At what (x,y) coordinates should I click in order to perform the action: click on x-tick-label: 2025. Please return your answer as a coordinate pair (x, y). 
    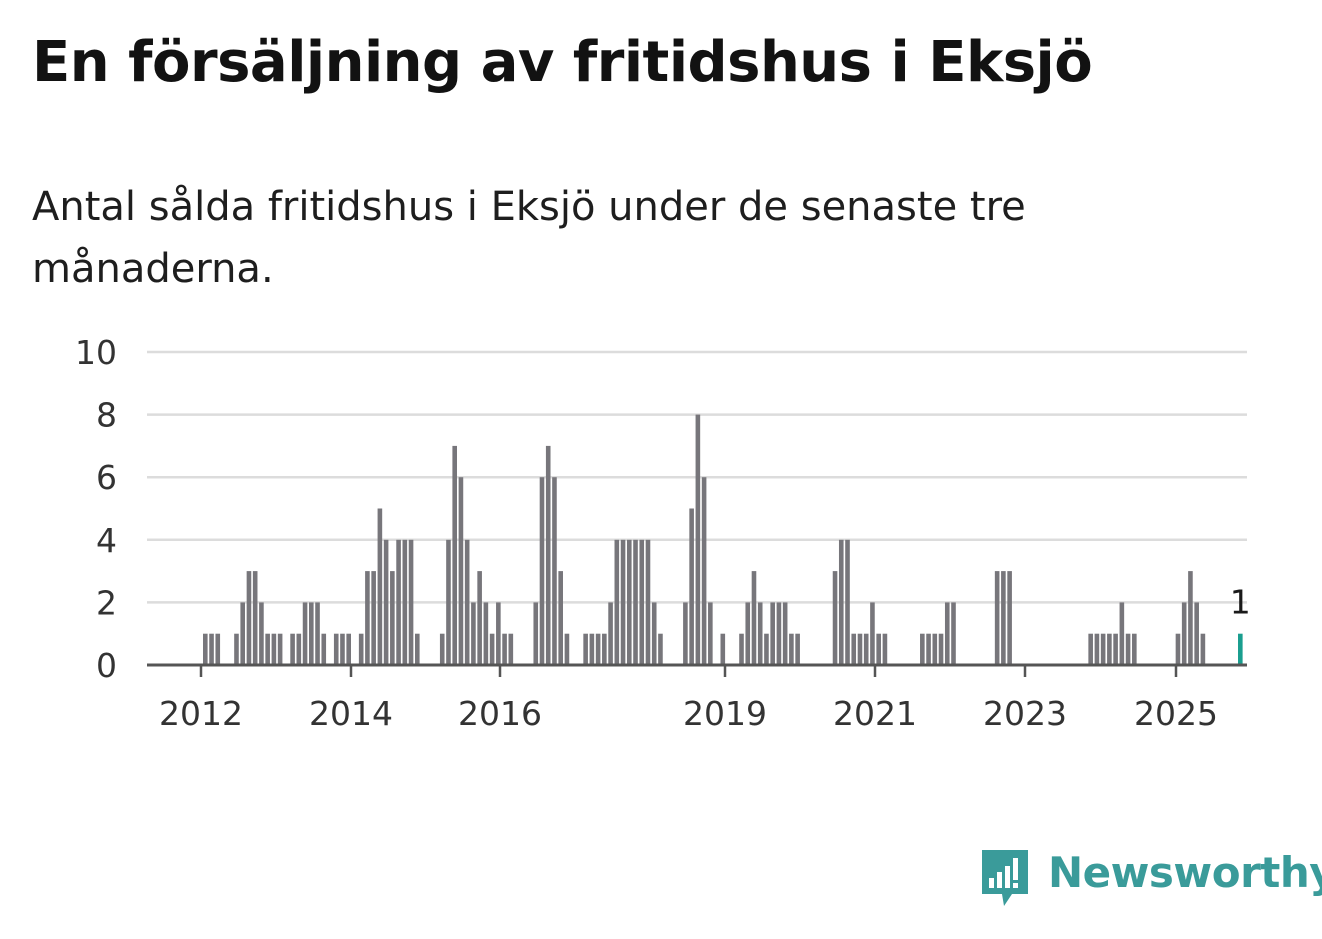
    Looking at the image, I should click on (1176, 713).